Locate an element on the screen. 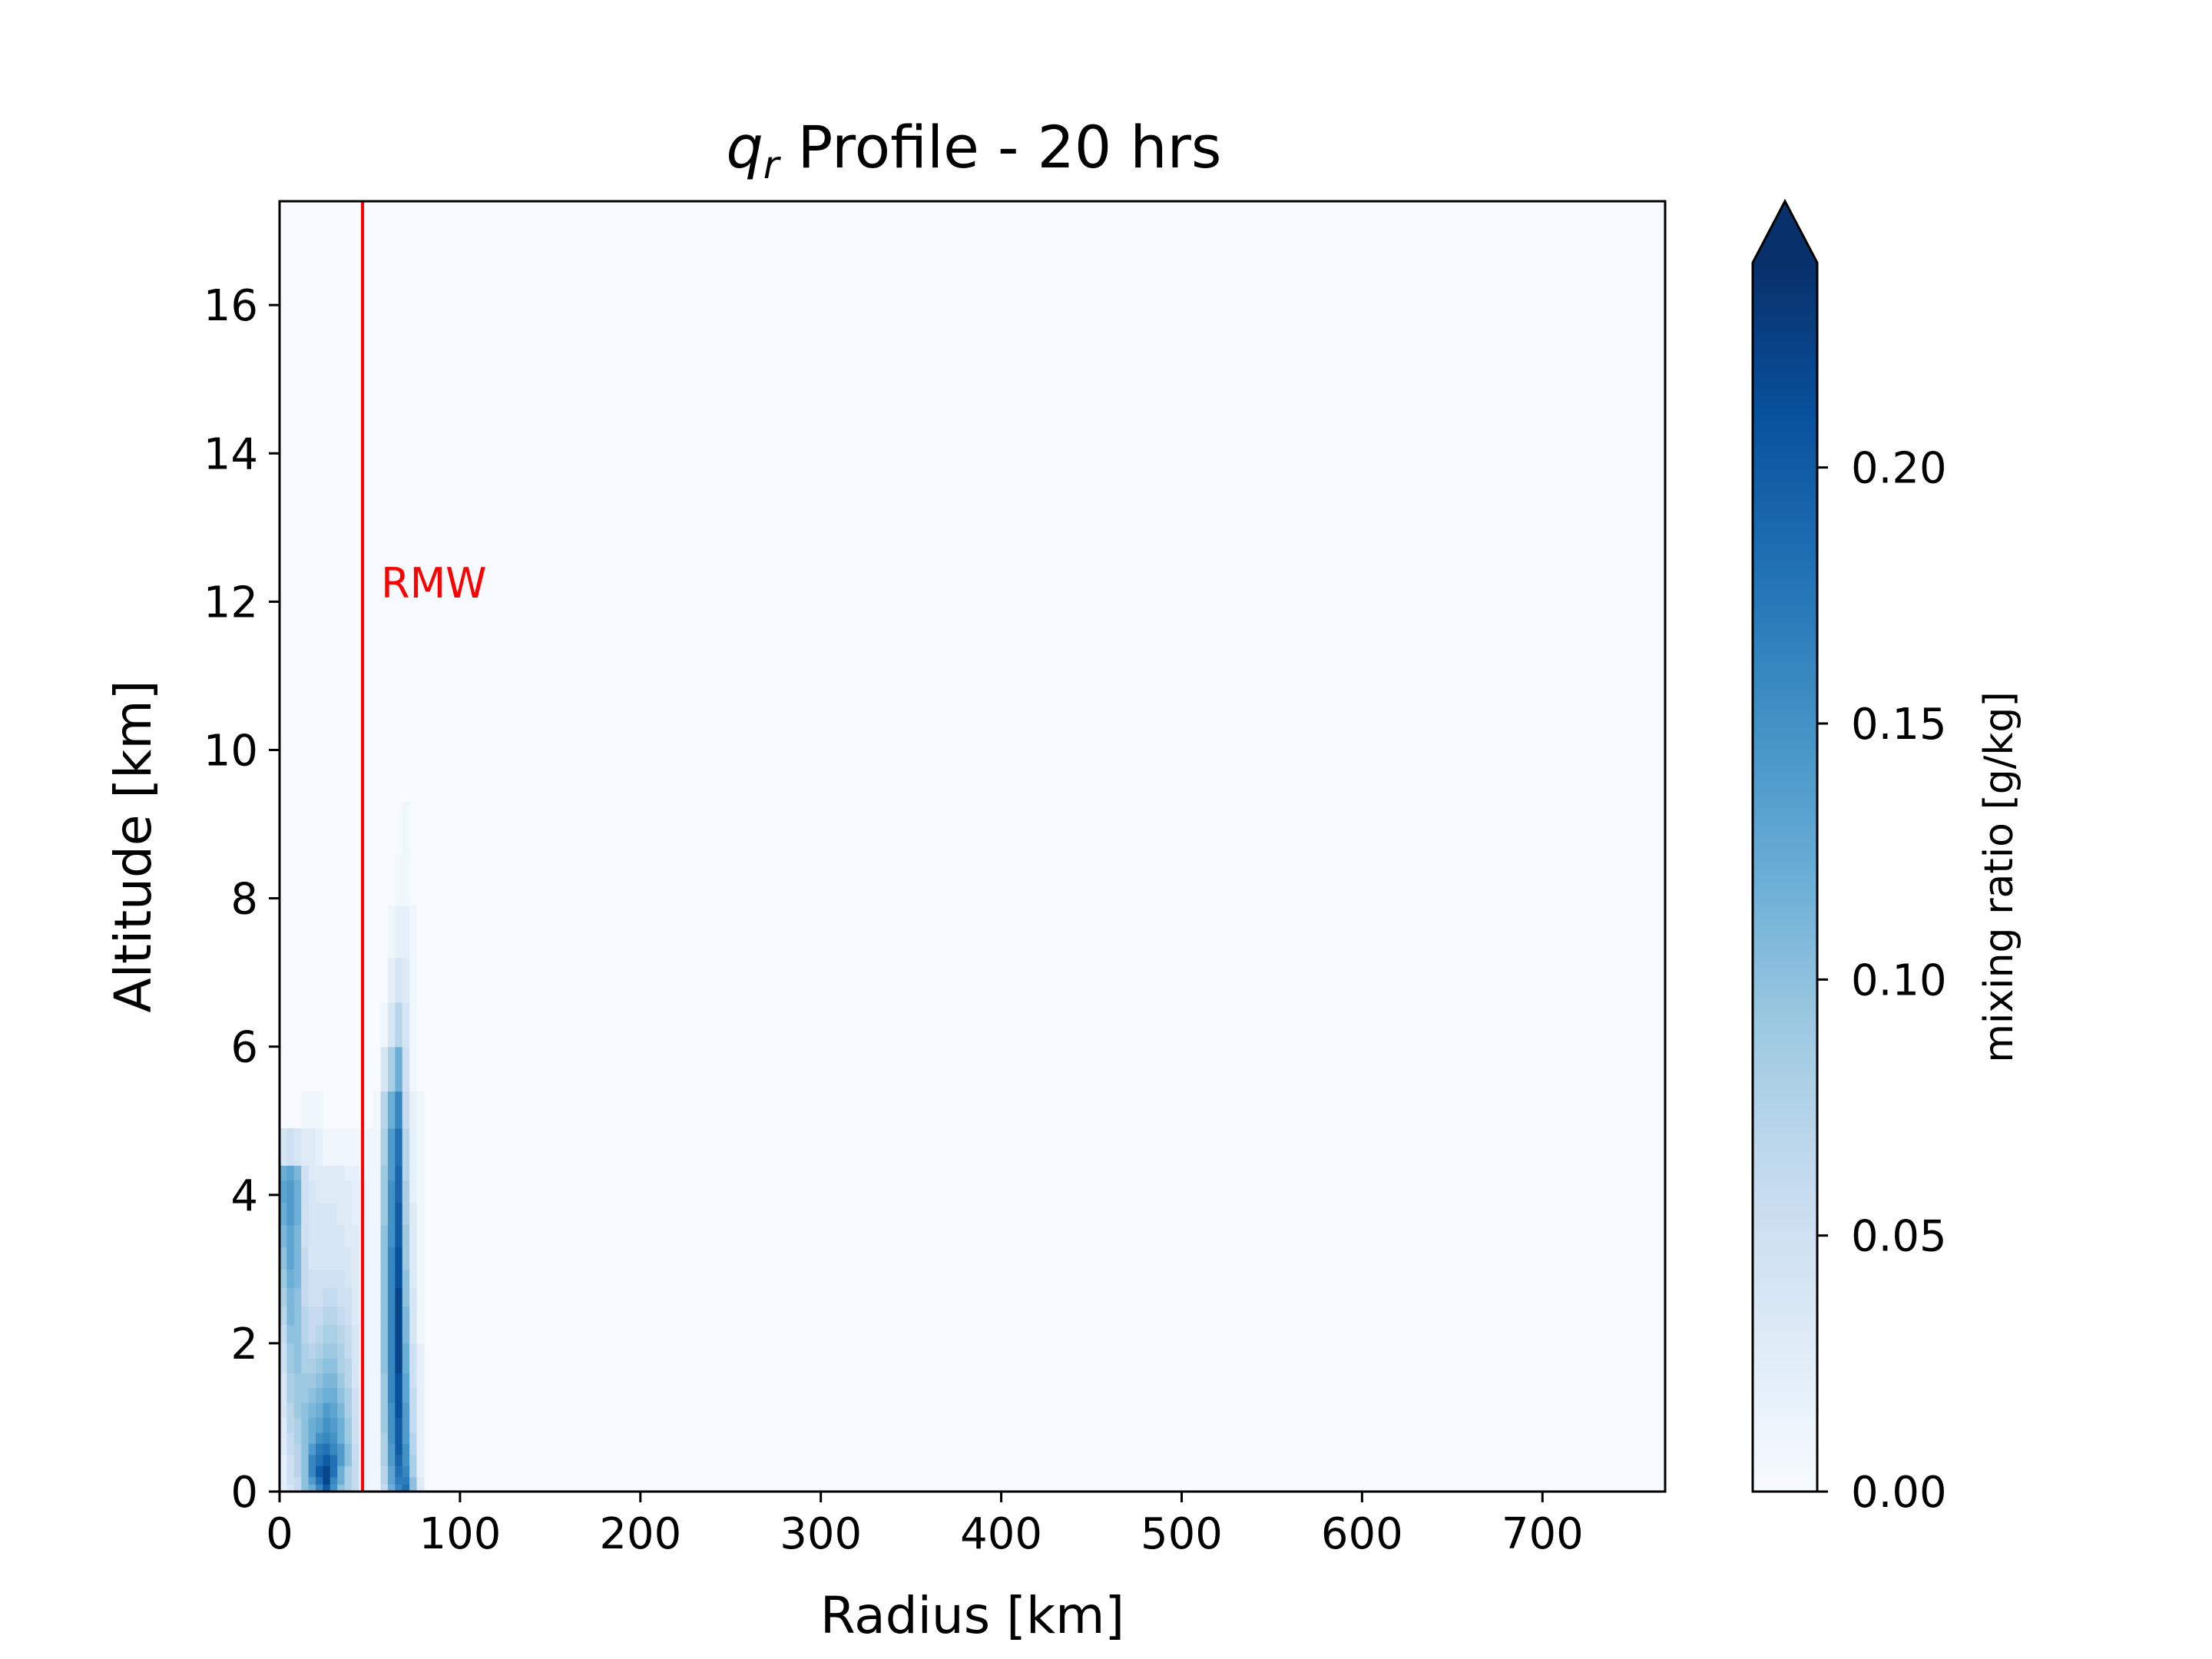  x-tick-label: 100 is located at coordinates (460, 1534).